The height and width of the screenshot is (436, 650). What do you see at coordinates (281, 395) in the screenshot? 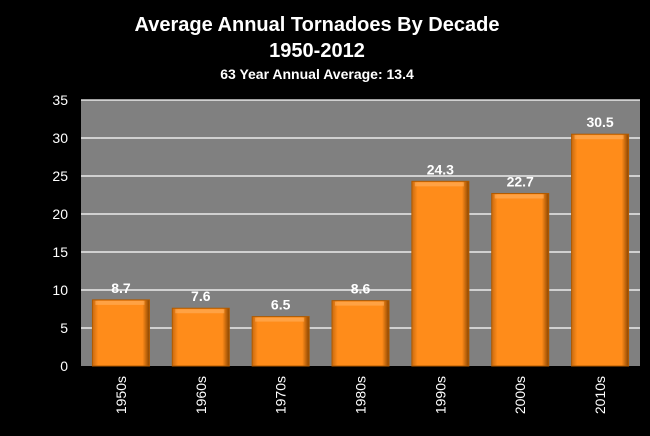
I see `x-tick-label: 1970s` at bounding box center [281, 395].